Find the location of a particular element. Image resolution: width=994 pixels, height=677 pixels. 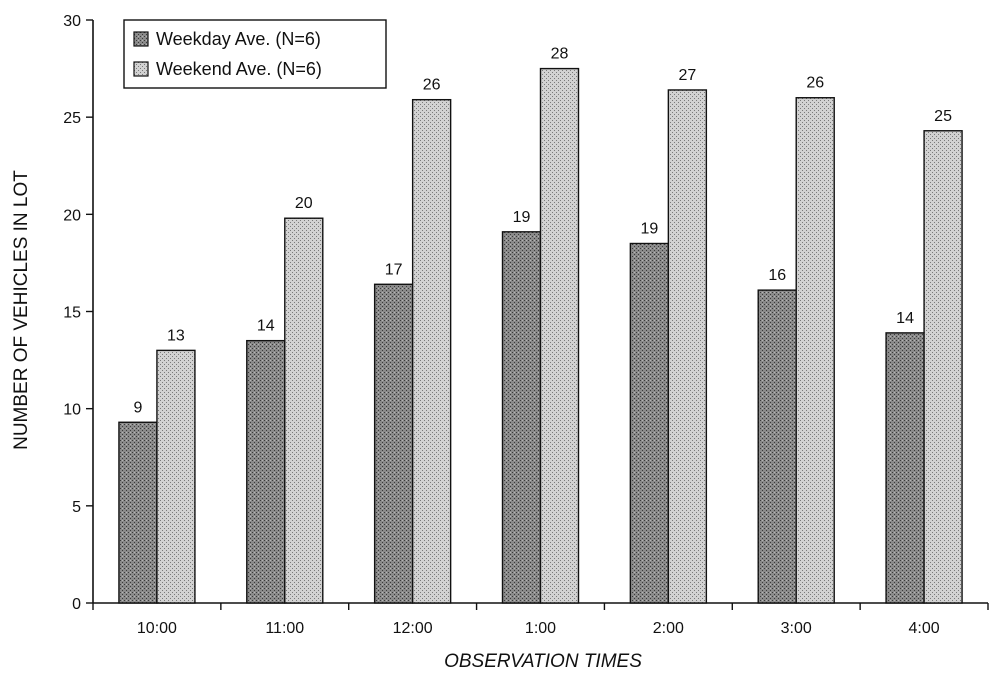

x-tick-label: 3:00 is located at coordinates (796, 628).